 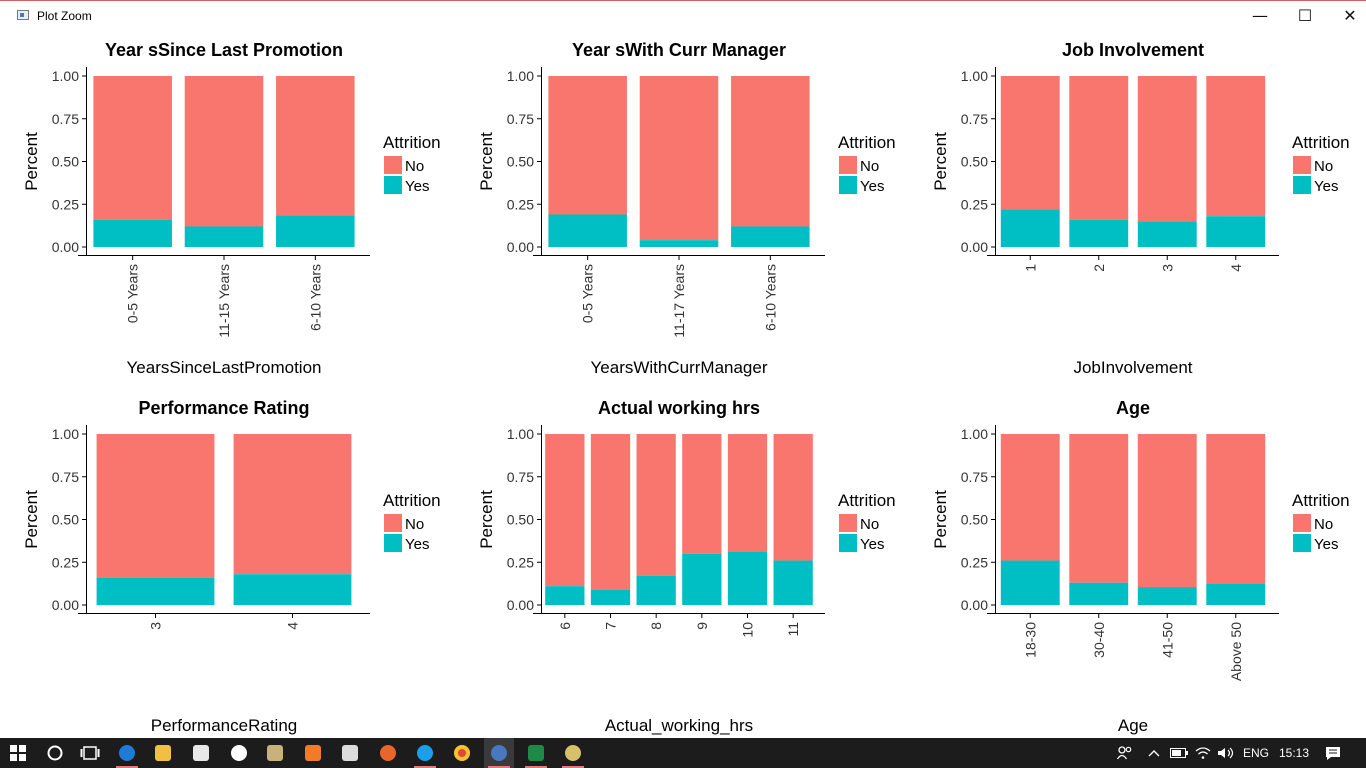 What do you see at coordinates (275, 753) in the screenshot?
I see `snipping-tool-icon` at bounding box center [275, 753].